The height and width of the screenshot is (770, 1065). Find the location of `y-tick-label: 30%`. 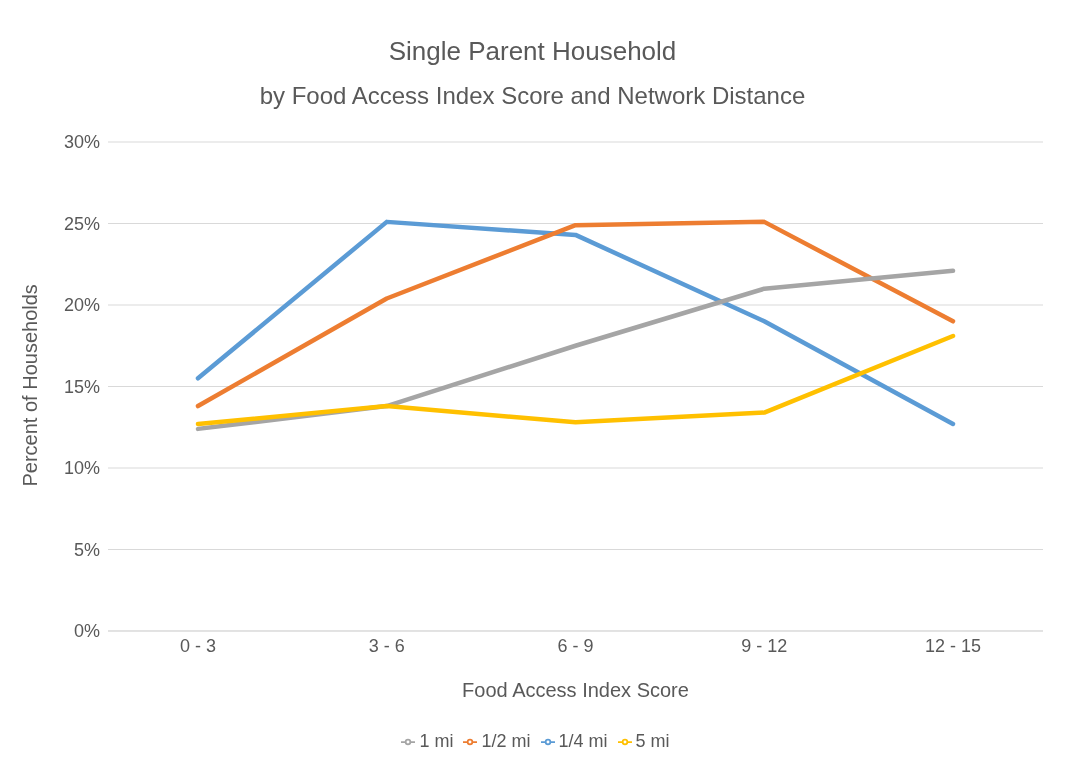

y-tick-label: 30% is located at coordinates (81, 142).